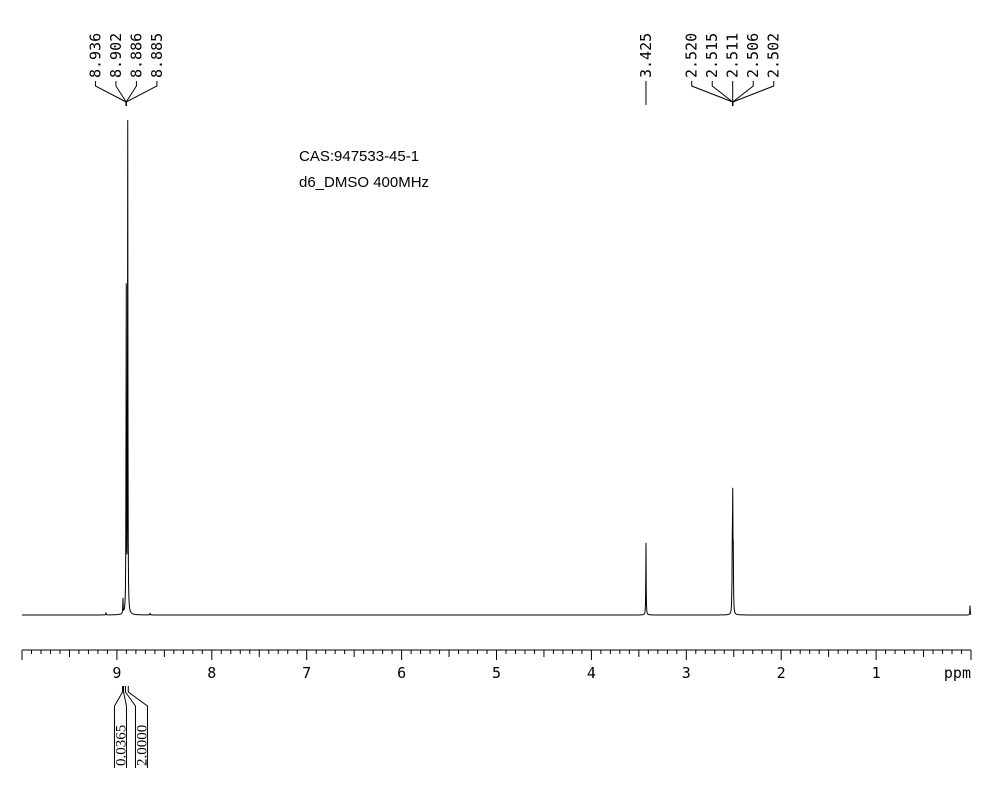 This screenshot has height=807, width=1002. What do you see at coordinates (646, 55) in the screenshot?
I see `peak-label: 3.425` at bounding box center [646, 55].